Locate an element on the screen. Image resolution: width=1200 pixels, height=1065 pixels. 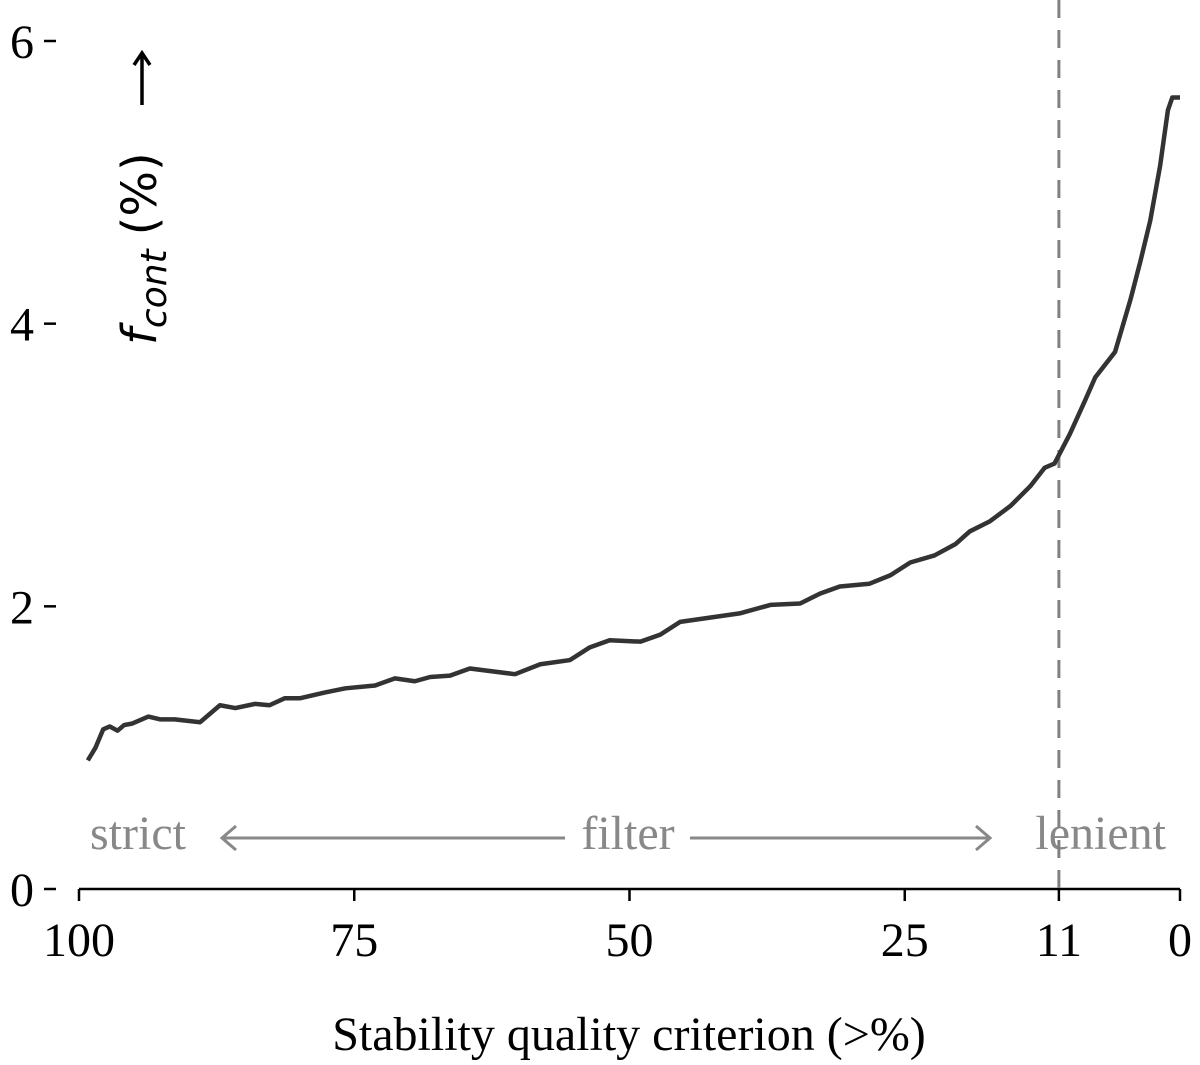
annotation-group: strict filter lenient is located at coordinates (628, 833).